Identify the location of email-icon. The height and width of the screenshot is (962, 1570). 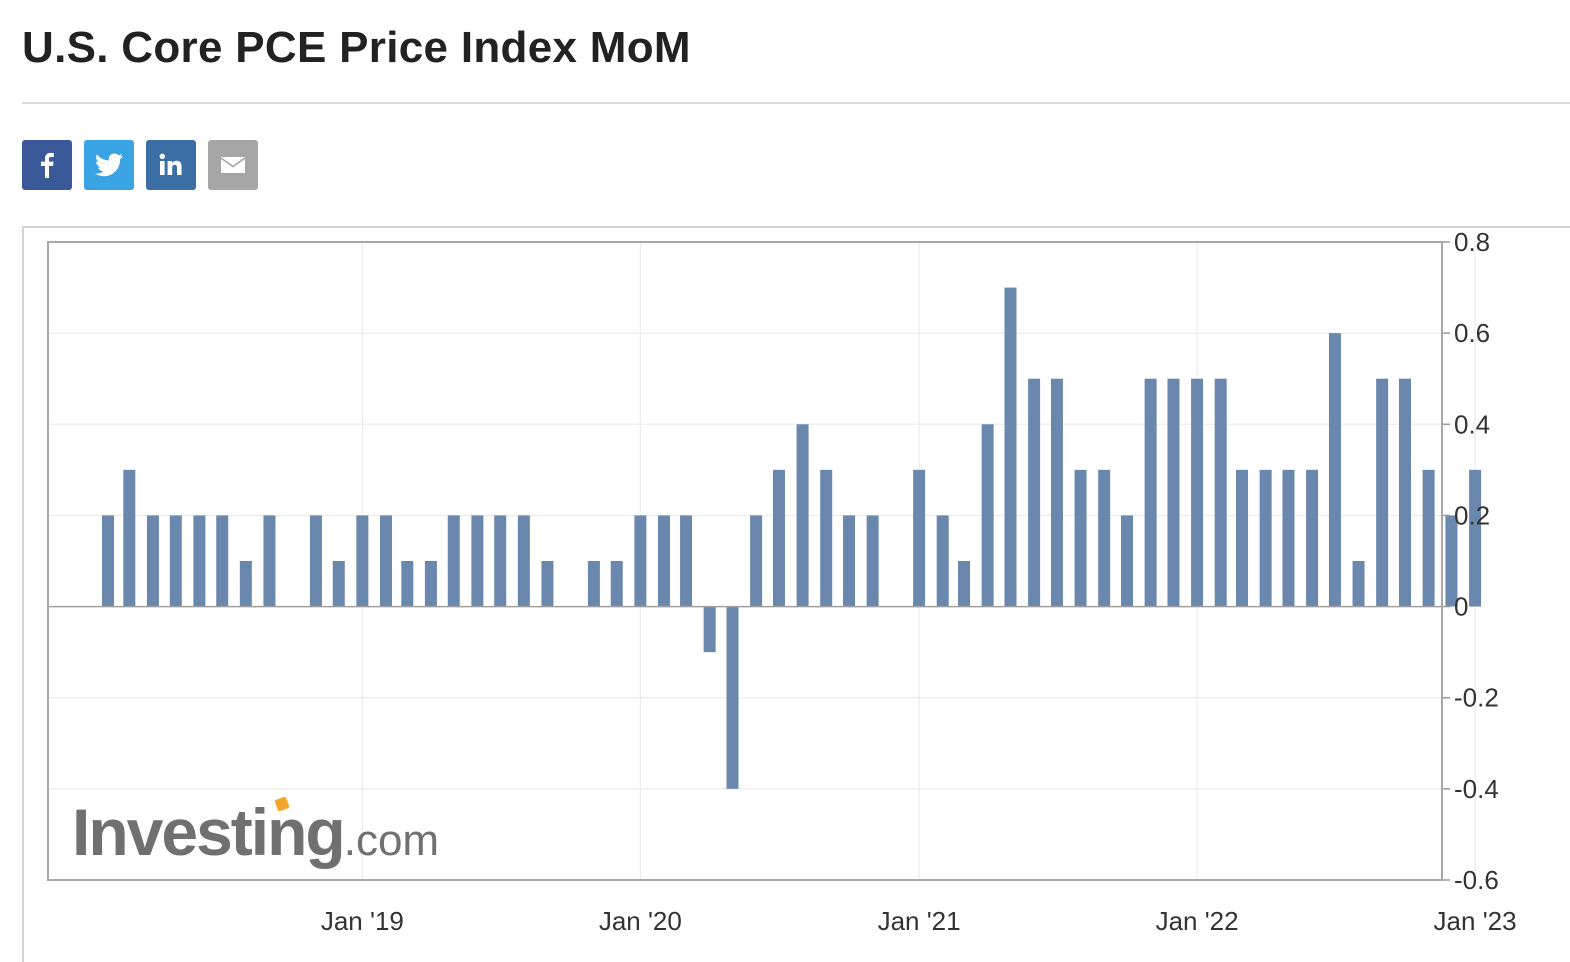
(233, 165).